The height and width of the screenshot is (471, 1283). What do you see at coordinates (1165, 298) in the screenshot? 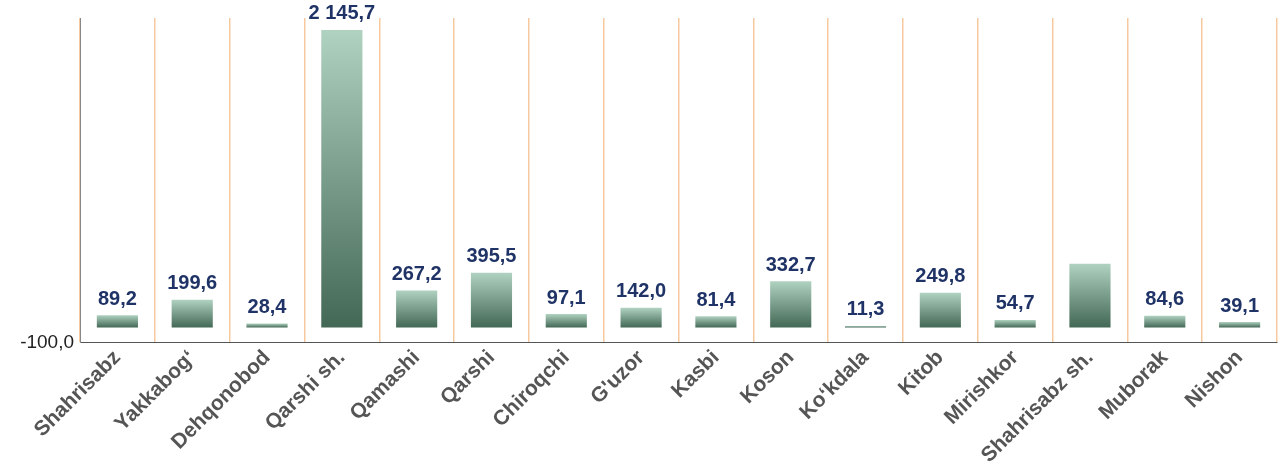
I see `data-label: 84,6` at bounding box center [1165, 298].